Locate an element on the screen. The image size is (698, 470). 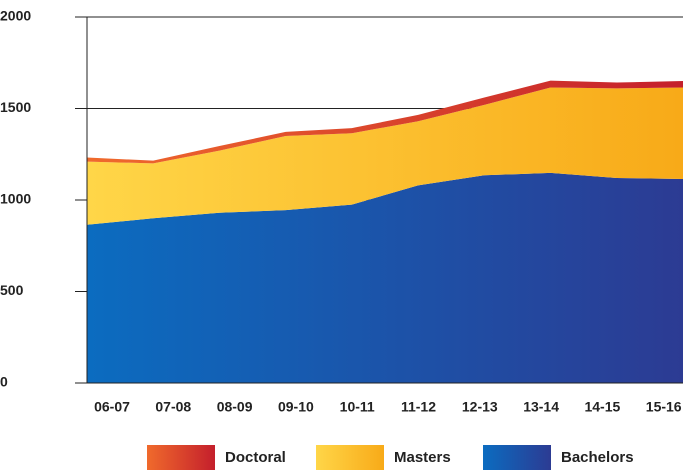
x-tick-label: 11-12 is located at coordinates (418, 407).